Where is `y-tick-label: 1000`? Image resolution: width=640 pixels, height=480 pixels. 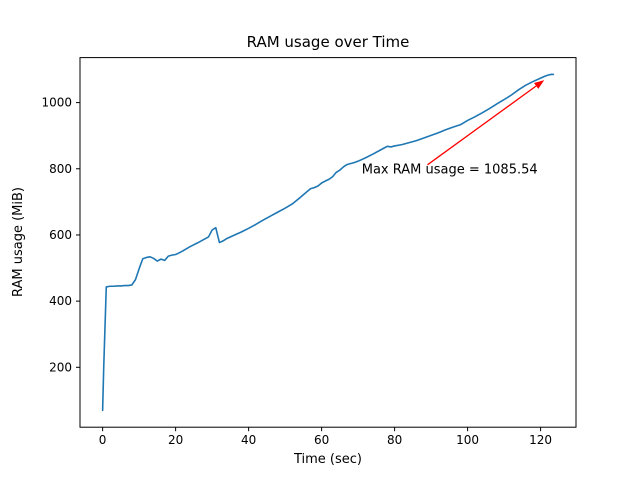 y-tick-label: 1000 is located at coordinates (56, 103).